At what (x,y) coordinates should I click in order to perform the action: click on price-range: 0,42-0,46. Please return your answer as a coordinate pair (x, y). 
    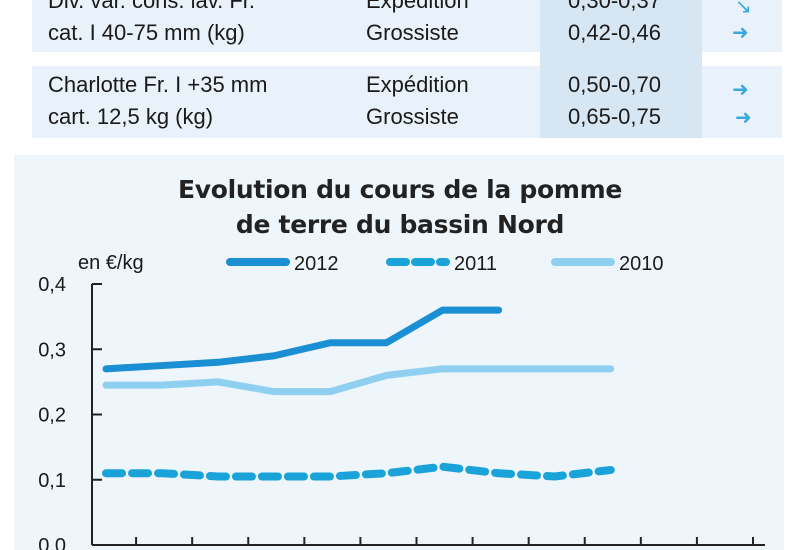
    Looking at the image, I should click on (614, 32).